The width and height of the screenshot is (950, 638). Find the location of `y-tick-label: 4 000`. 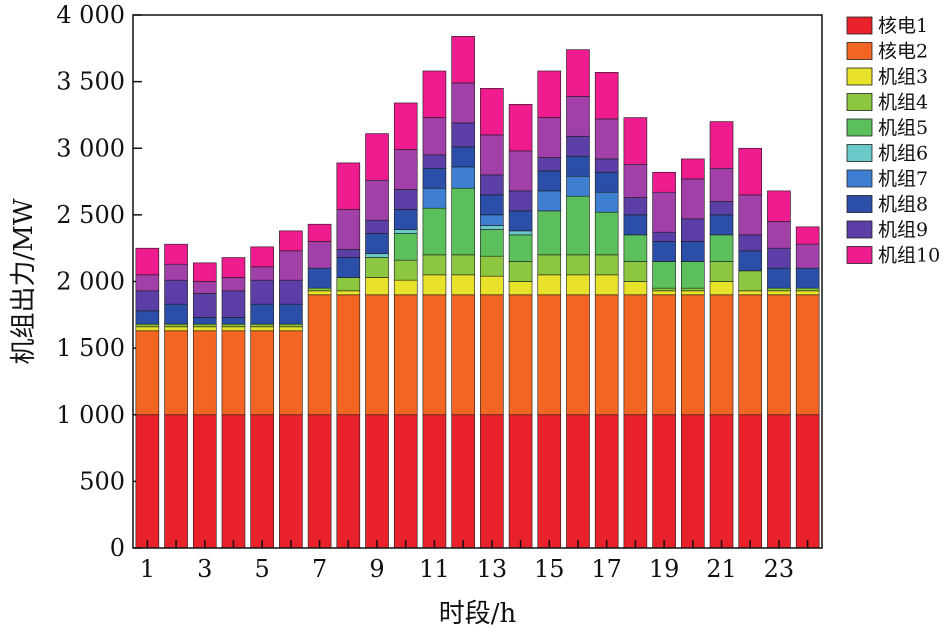

y-tick-label: 4 000 is located at coordinates (90, 15).